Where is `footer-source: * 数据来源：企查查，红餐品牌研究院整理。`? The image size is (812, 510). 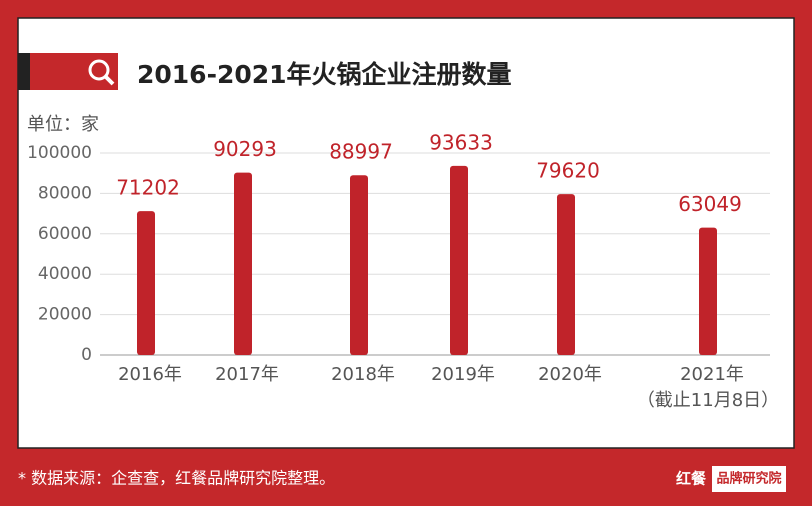
footer-source: * 数据来源：企查查，红餐品牌研究院整理。 is located at coordinates (176, 478).